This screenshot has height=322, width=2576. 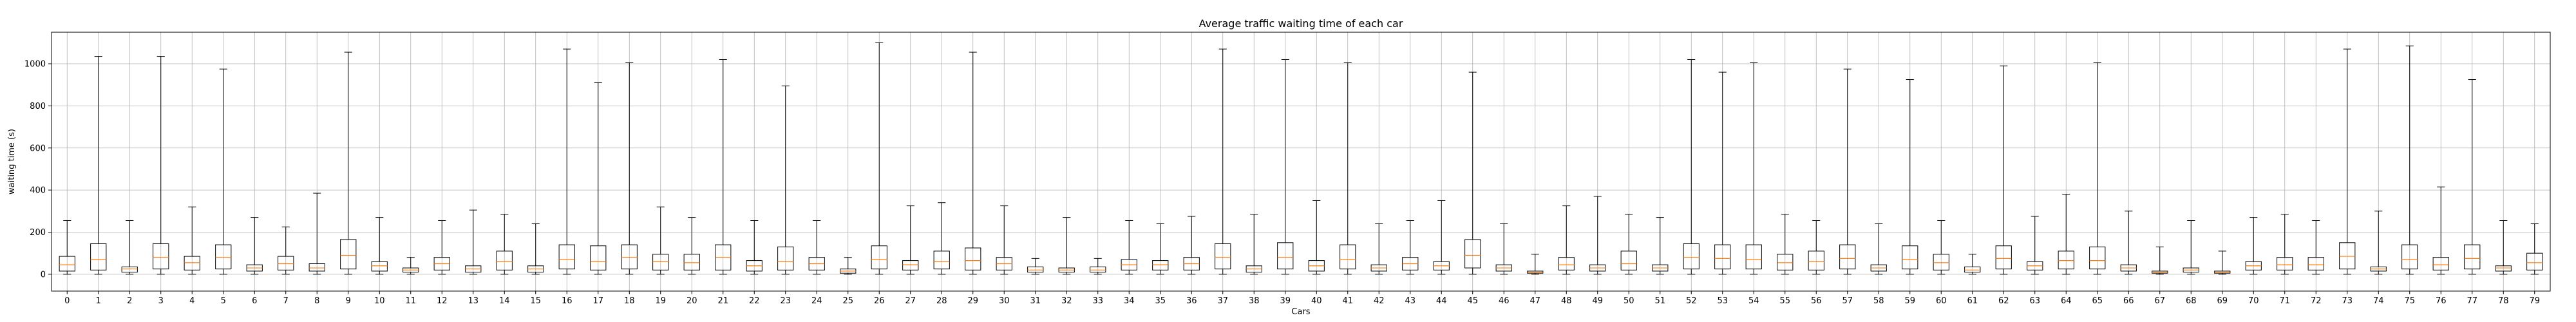 What do you see at coordinates (505, 301) in the screenshot?
I see `x-tick-label: 14` at bounding box center [505, 301].